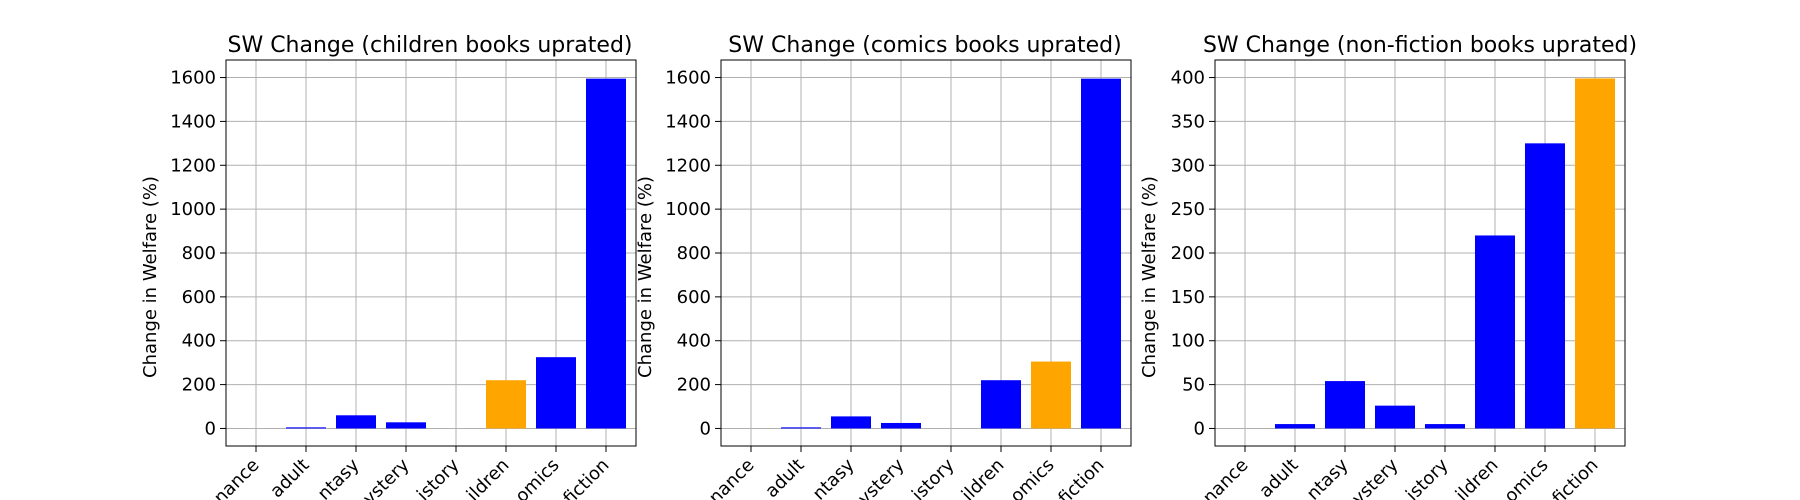  Describe the element at coordinates (1188, 165) in the screenshot. I see `y-tick-label: 300` at that location.